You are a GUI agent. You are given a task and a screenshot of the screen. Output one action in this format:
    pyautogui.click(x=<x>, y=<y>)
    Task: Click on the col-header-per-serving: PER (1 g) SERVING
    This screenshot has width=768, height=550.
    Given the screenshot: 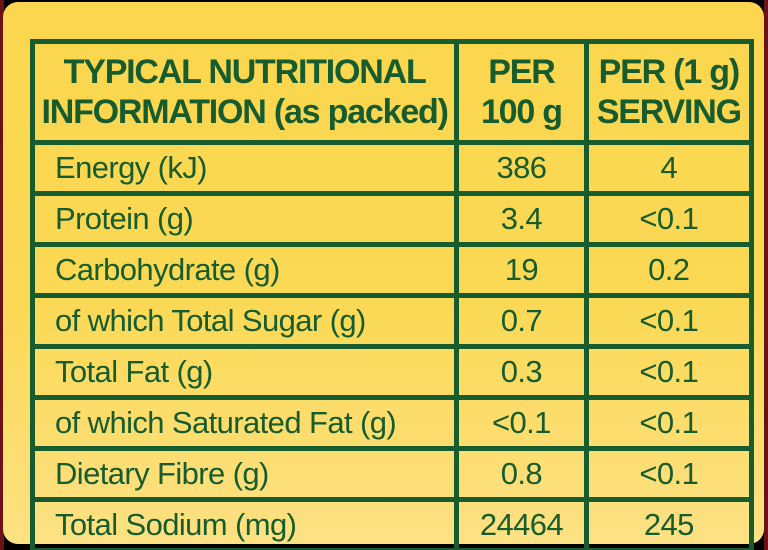 What is the action you would take?
    pyautogui.click(x=669, y=92)
    